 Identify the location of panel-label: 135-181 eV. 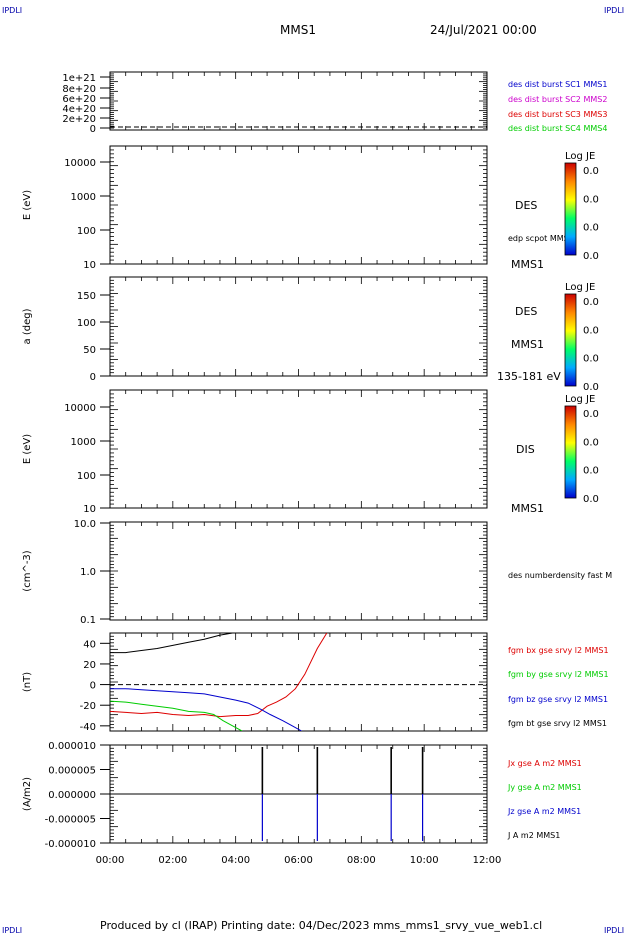
(529, 376).